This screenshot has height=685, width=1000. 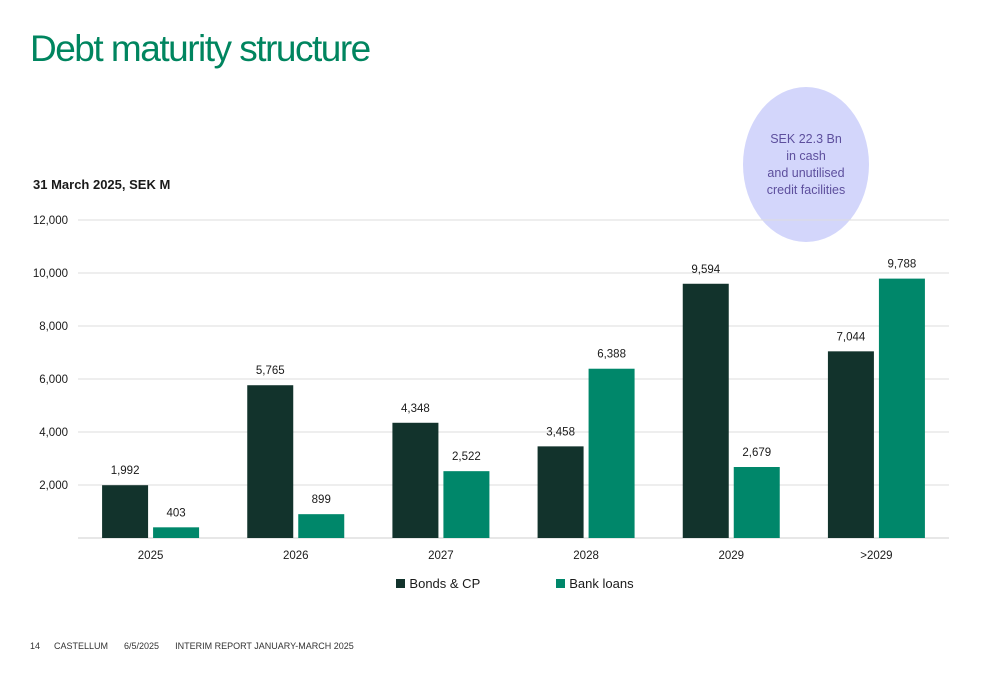 What do you see at coordinates (401, 583) in the screenshot?
I see `legend-swatch-bonds` at bounding box center [401, 583].